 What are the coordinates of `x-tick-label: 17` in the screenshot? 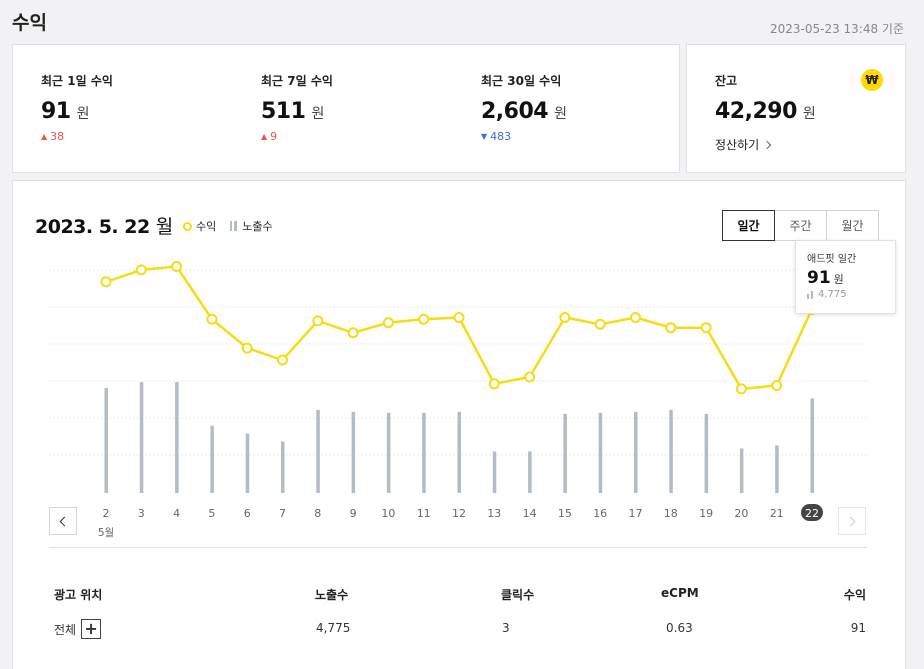 It's located at (636, 513).